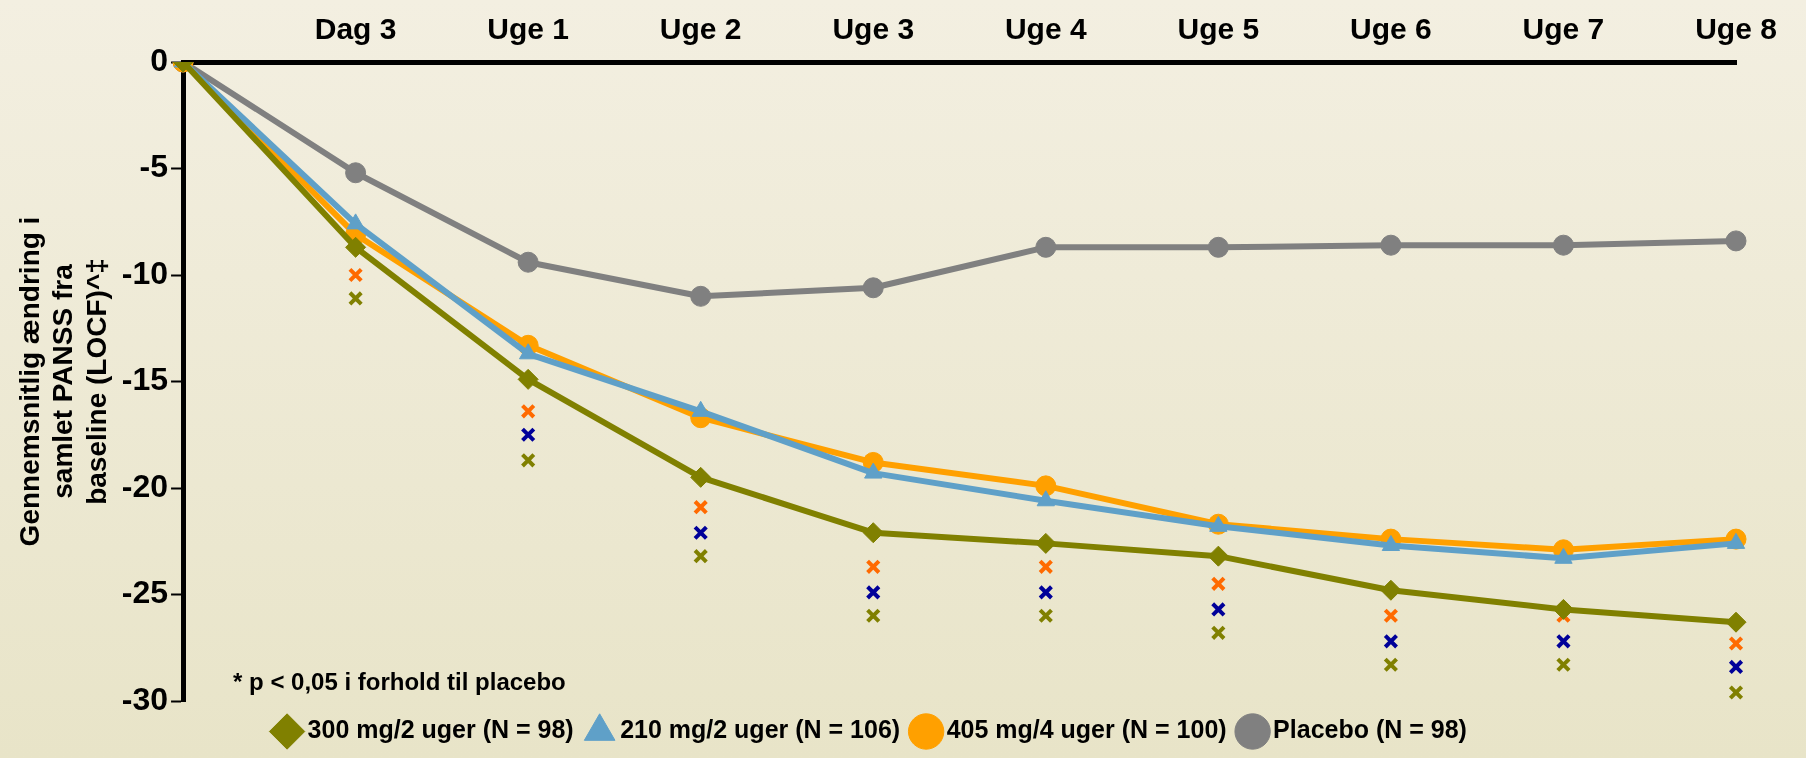 This screenshot has width=1806, height=758. Describe the element at coordinates (1045, 29) in the screenshot. I see `x-tick-label: Uge 4` at that location.